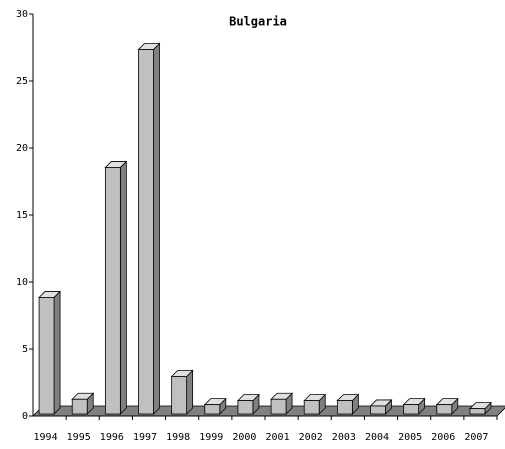 Image resolution: width=505 pixels, height=449 pixels. I want to click on y-tick-label: 15, so click(22, 215).